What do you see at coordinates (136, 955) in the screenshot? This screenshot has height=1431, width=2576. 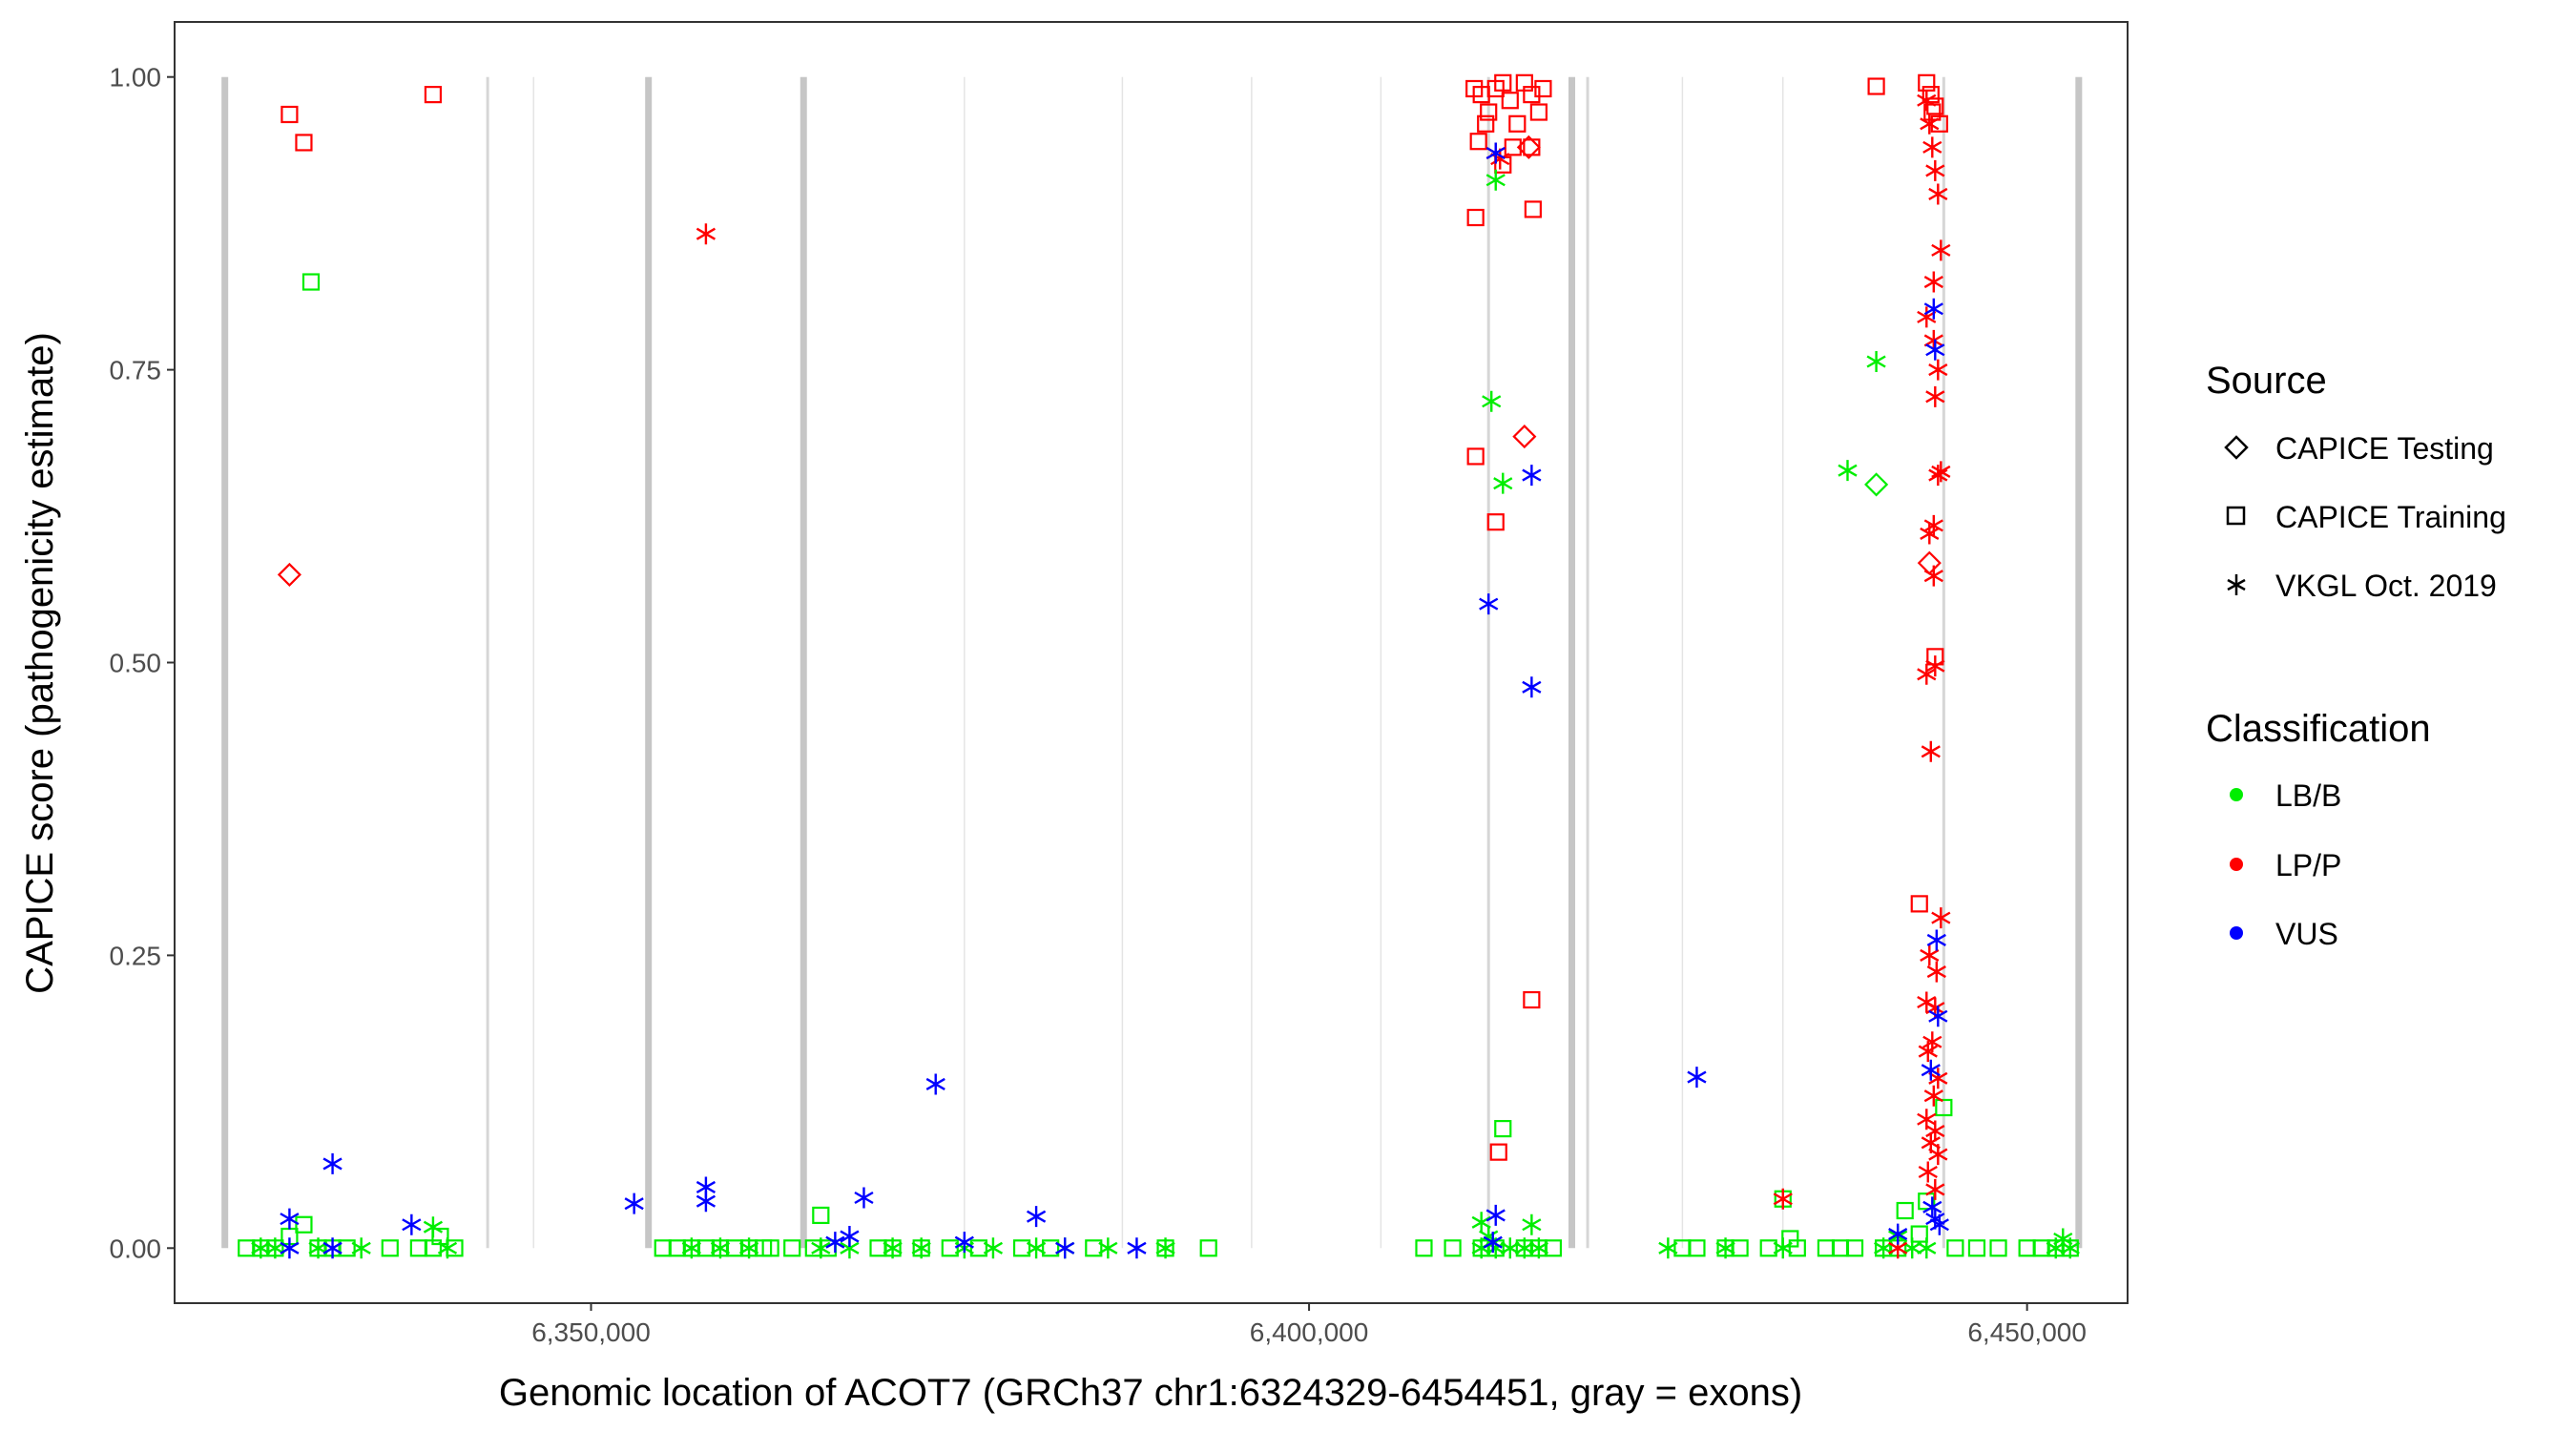 I see `y-tick-label: 0.25` at bounding box center [136, 955].